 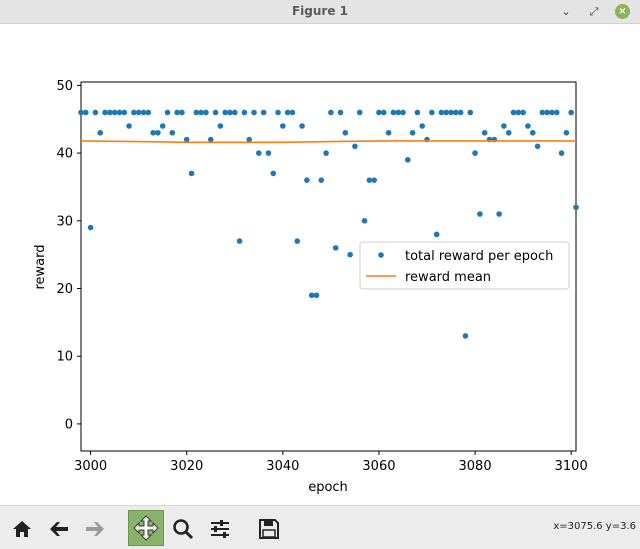 I want to click on restore-button: ⤢, so click(x=594, y=11).